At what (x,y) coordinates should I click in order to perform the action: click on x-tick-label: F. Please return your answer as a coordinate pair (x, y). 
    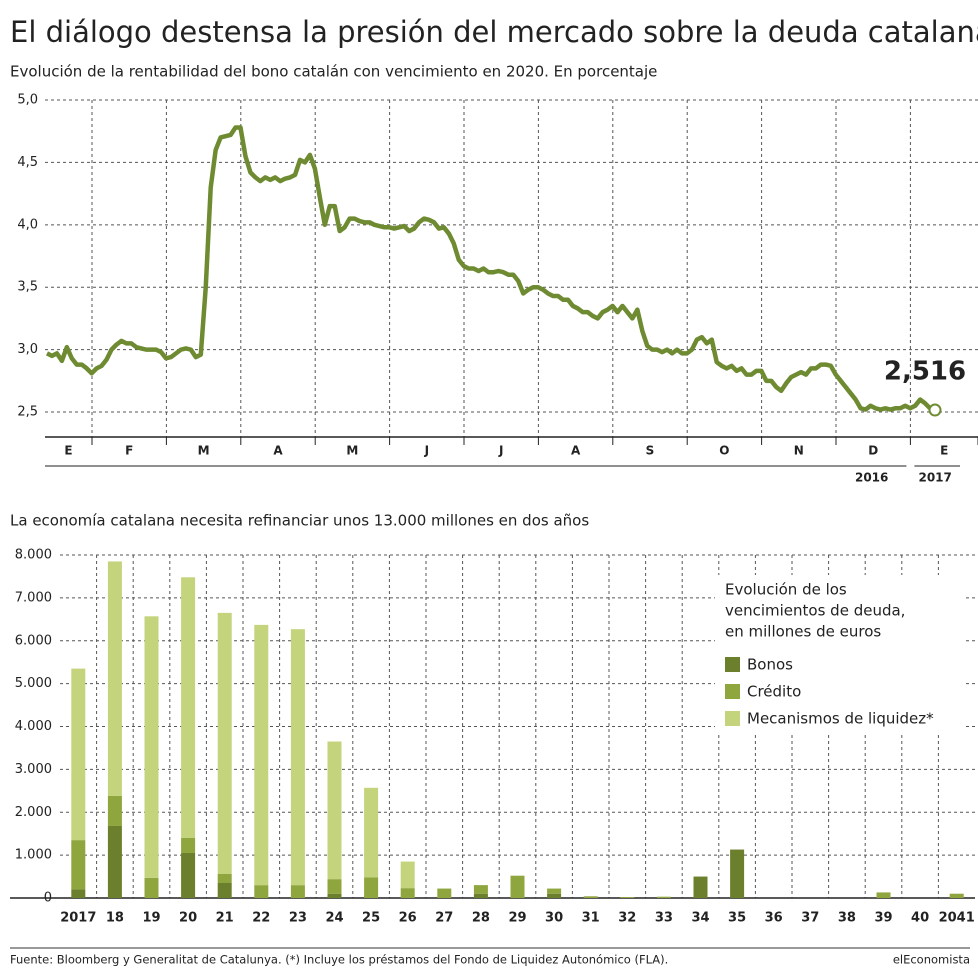
    Looking at the image, I should click on (129, 451).